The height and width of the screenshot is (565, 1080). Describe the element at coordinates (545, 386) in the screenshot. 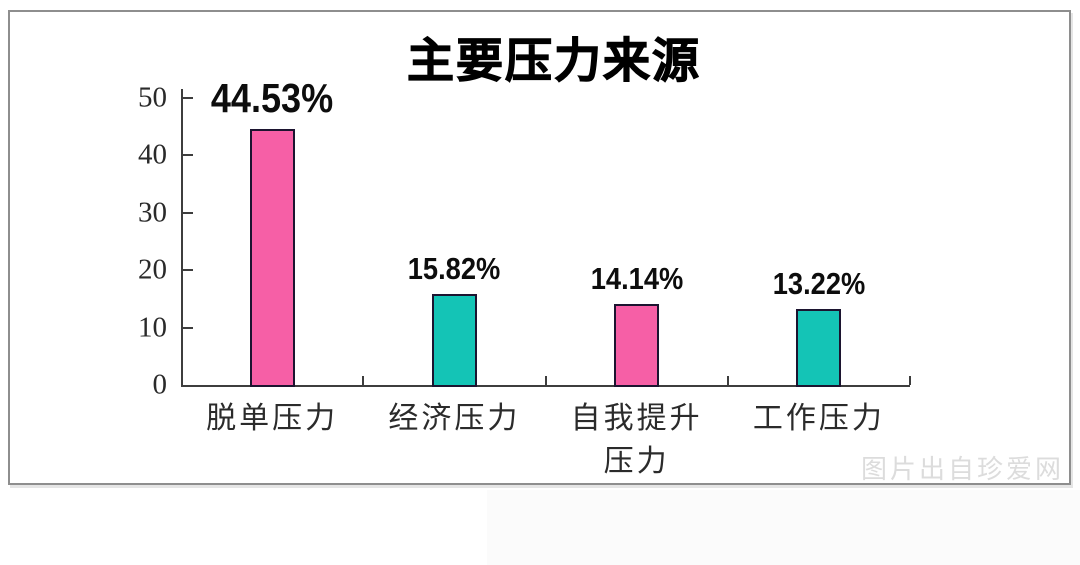

I see `x-axis-line` at that location.